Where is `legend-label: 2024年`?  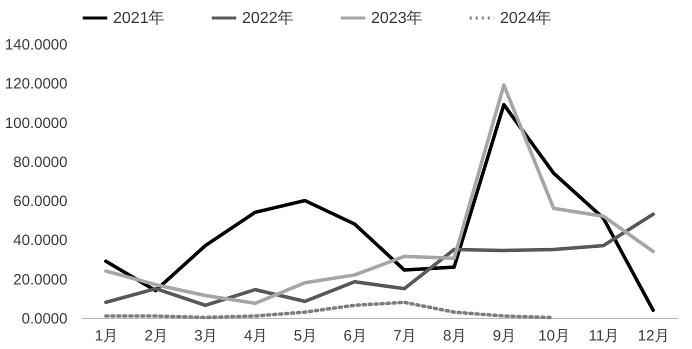
legend-label: 2024年 is located at coordinates (526, 18).